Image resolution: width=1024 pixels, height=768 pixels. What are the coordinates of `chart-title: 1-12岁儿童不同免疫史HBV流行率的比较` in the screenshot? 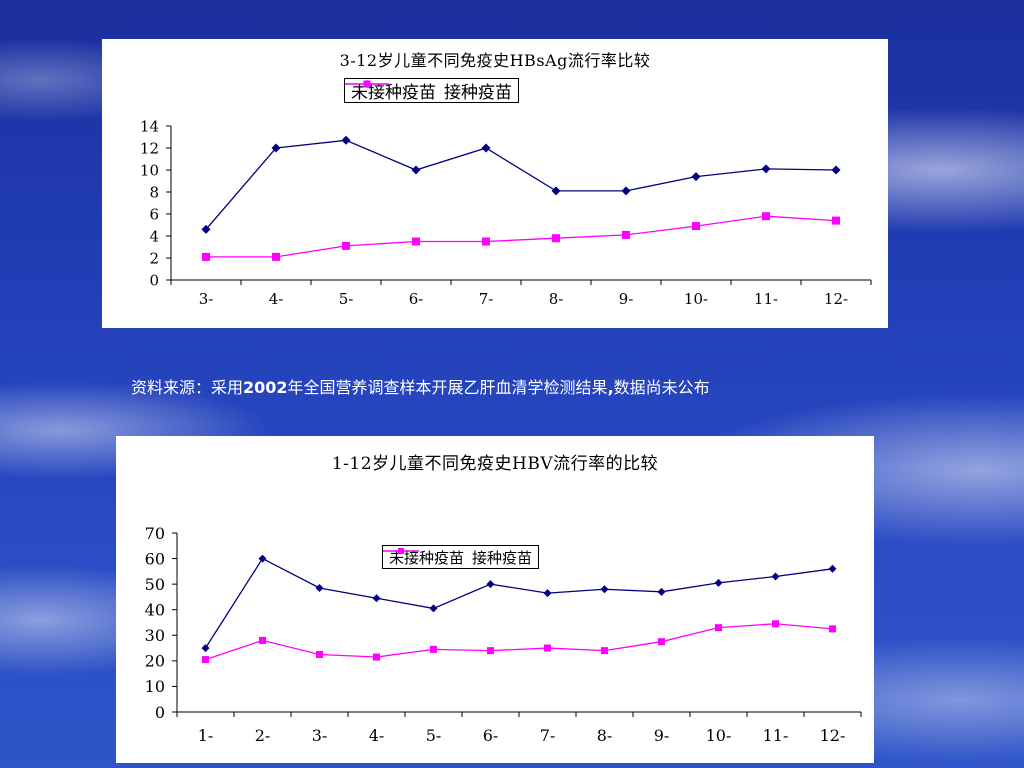 It's located at (495, 464).